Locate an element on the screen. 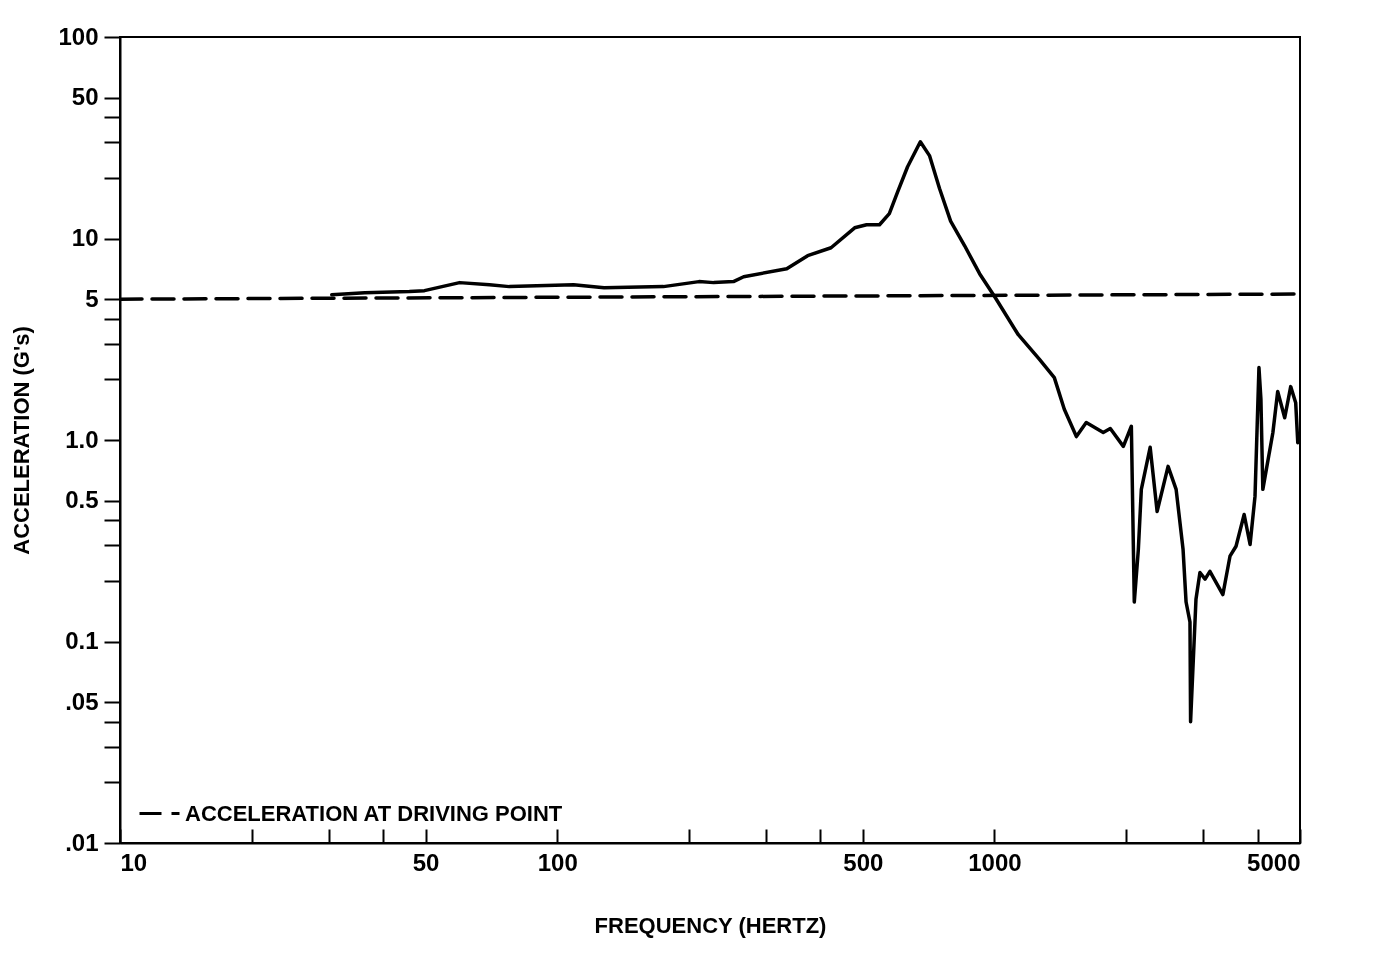 The height and width of the screenshot is (968, 1382). x-tick-label: 5000 is located at coordinates (1274, 862).